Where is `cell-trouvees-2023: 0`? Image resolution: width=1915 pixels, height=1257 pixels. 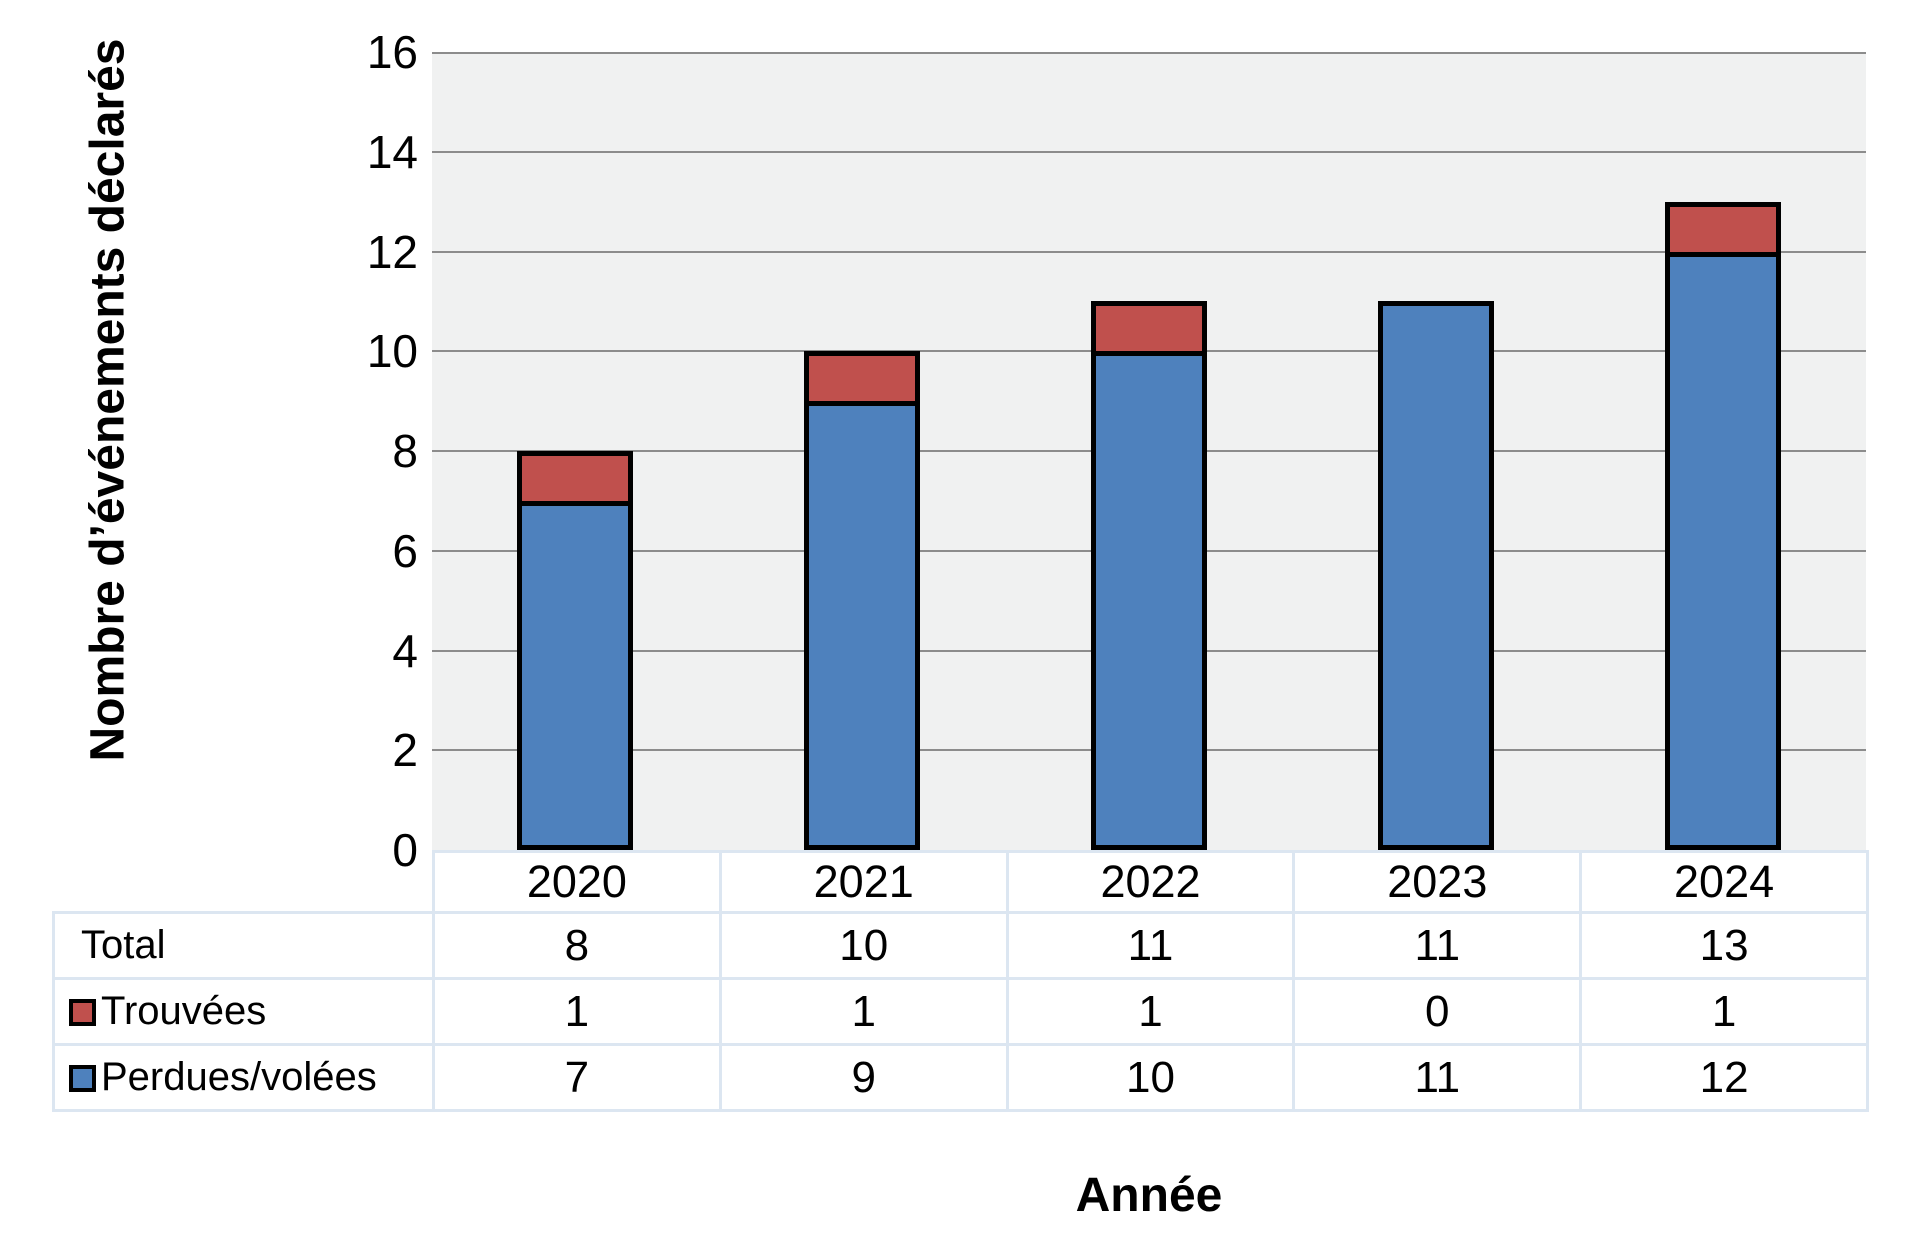 cell-trouvees-2023: 0 is located at coordinates (1437, 1011).